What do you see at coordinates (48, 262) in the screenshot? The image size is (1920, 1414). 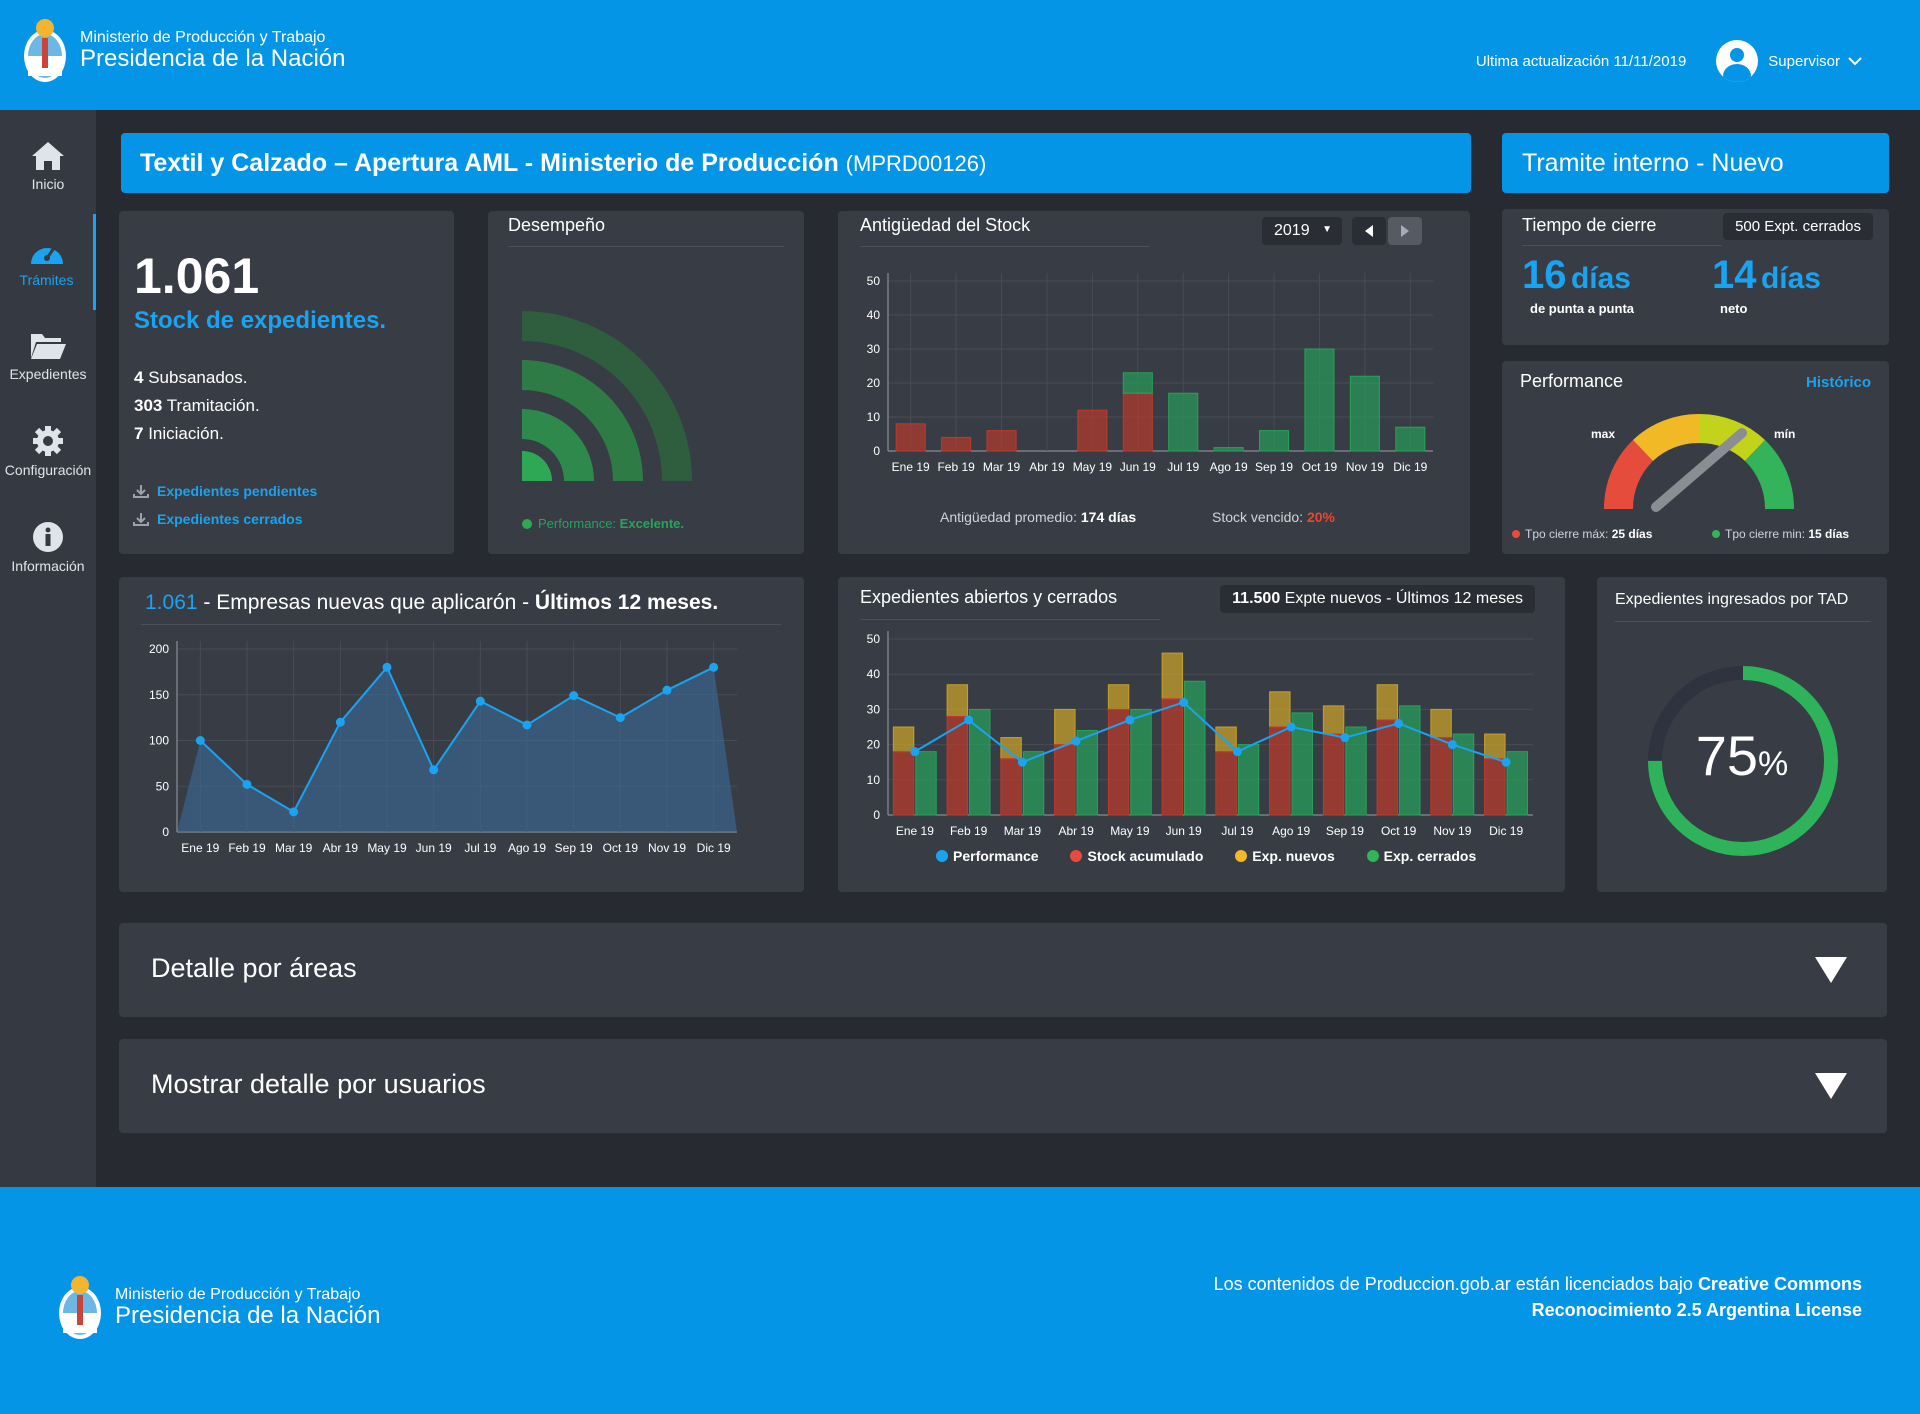 I see `sidebar-item-tramites: Trámites` at bounding box center [48, 262].